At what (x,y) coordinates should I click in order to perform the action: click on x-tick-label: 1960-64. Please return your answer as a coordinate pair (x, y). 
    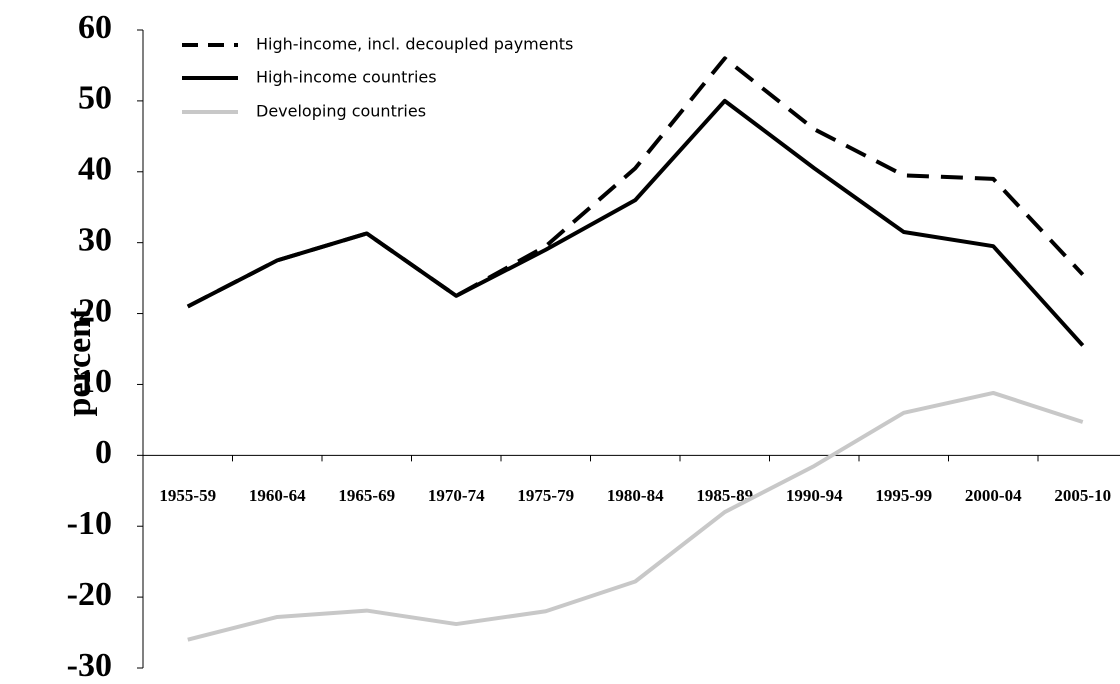
    Looking at the image, I should click on (277, 495).